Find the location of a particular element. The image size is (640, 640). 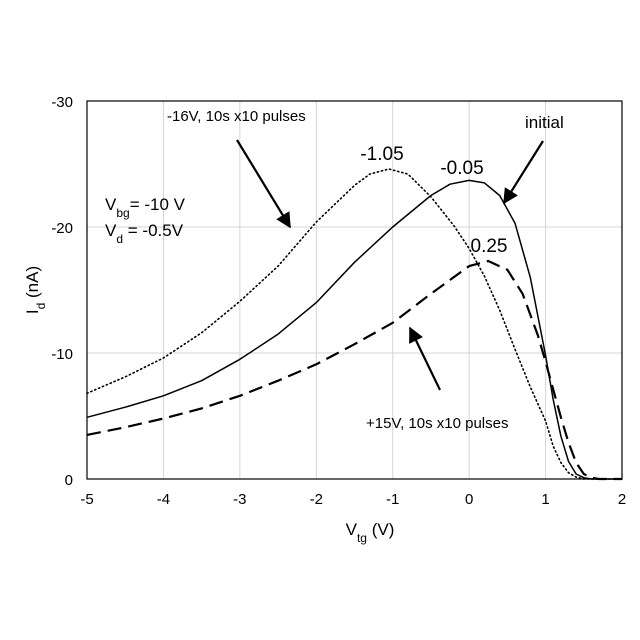

y-tick-label: -20 is located at coordinates (62, 228).